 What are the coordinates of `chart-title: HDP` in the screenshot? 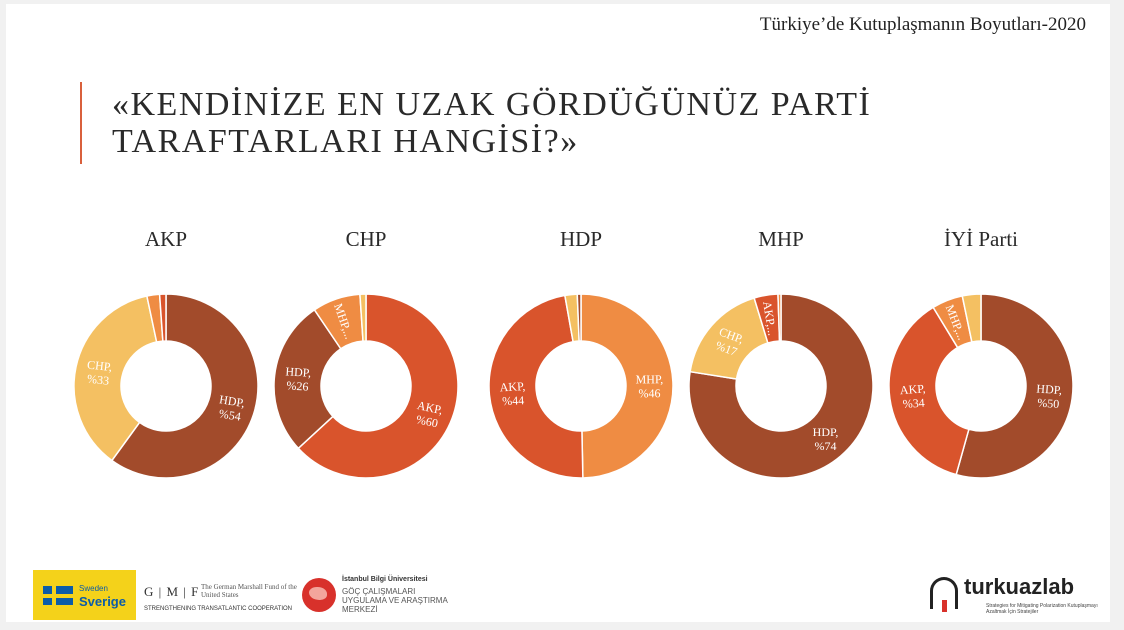 It's located at (581, 239).